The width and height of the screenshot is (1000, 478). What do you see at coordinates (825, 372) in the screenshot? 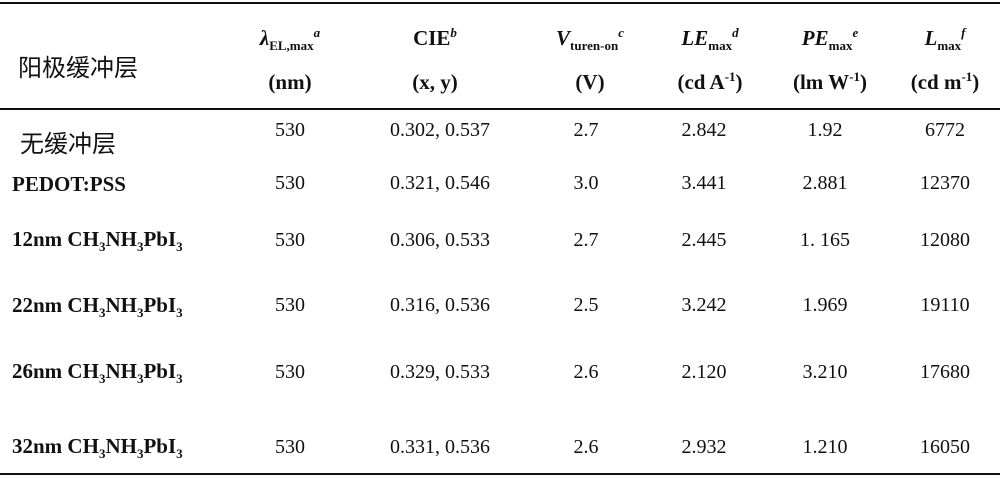
I see `table-cell: 3.210` at bounding box center [825, 372].